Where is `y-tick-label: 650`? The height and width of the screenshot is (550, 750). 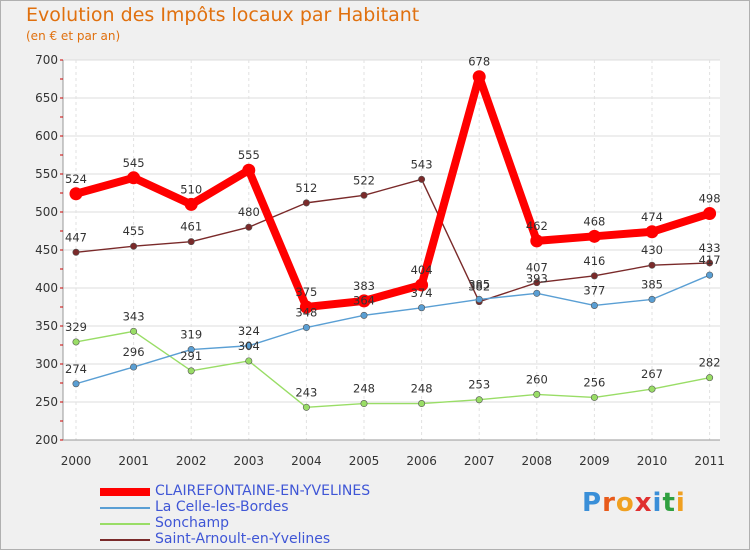 y-tick-label: 650 is located at coordinates (46, 98).